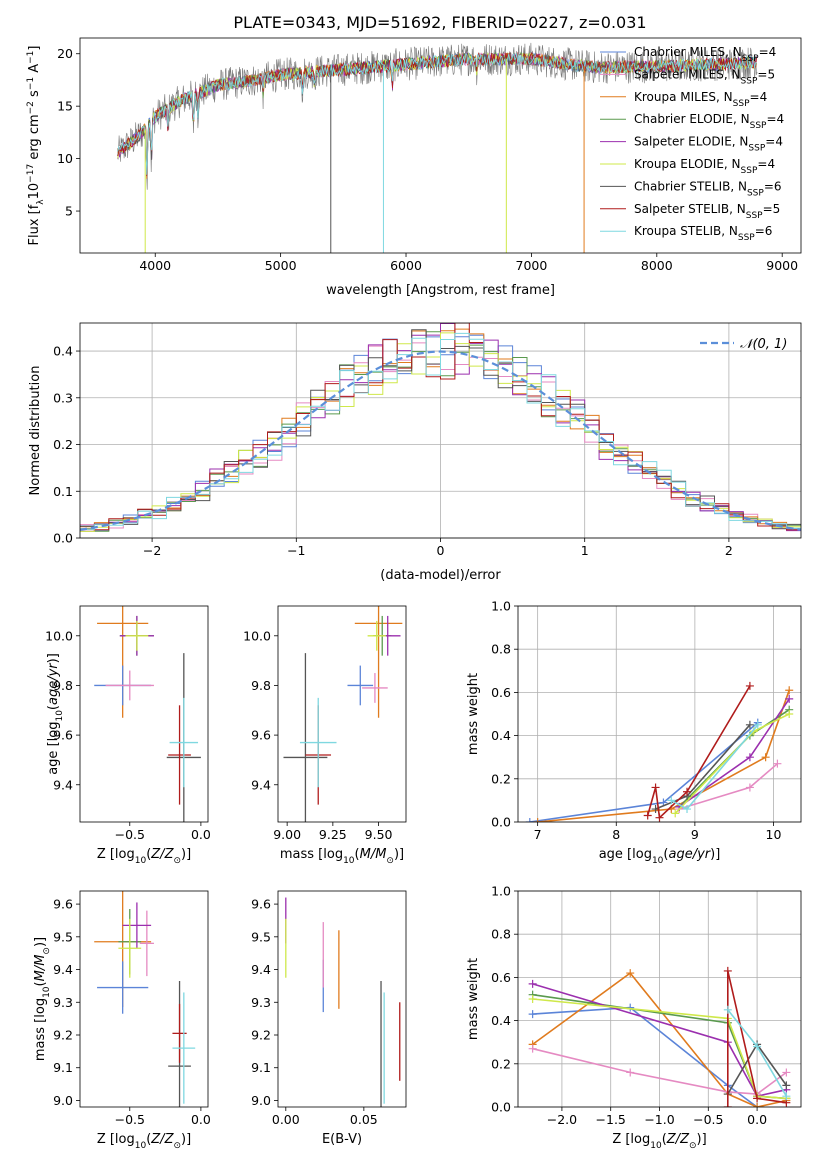 This screenshot has width=819, height=1170. Describe the element at coordinates (704, 166) in the screenshot. I see `legend-label: Kroupa ELODIE, NSSP=4` at that location.